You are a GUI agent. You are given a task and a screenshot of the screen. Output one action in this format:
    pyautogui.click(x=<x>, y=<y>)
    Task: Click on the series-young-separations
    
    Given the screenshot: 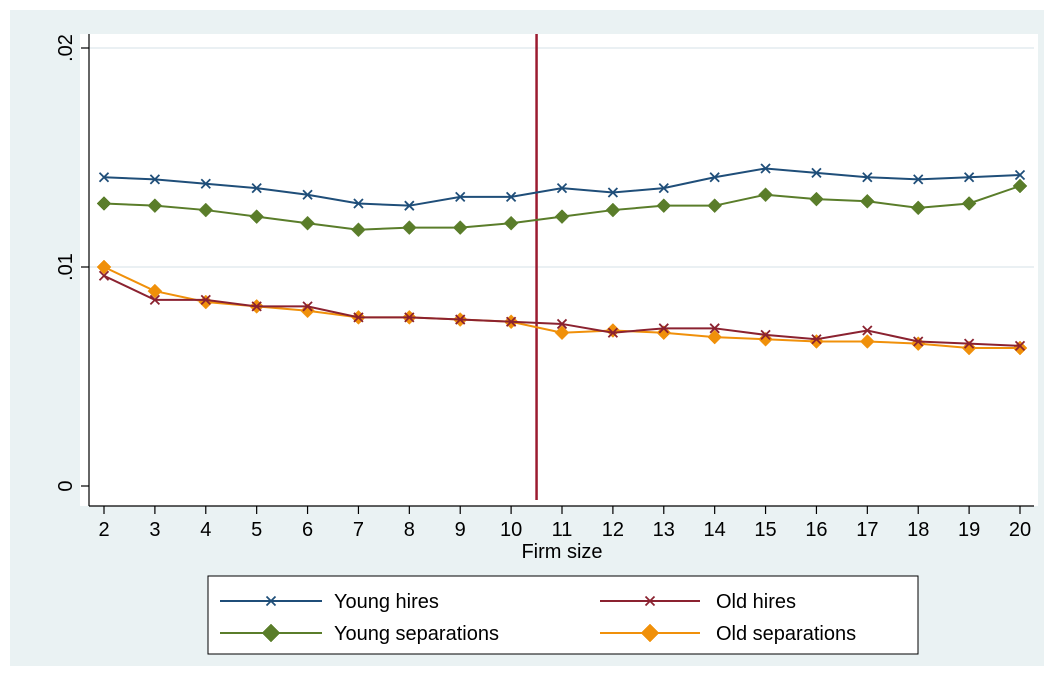 What is the action you would take?
    pyautogui.click(x=562, y=208)
    